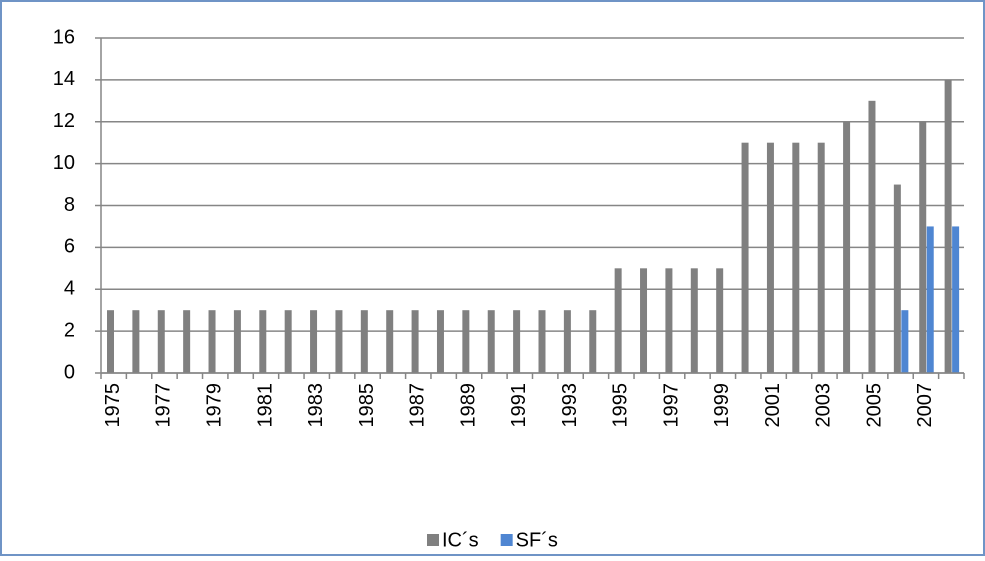  I want to click on y-tick-label: 6, so click(69, 247).